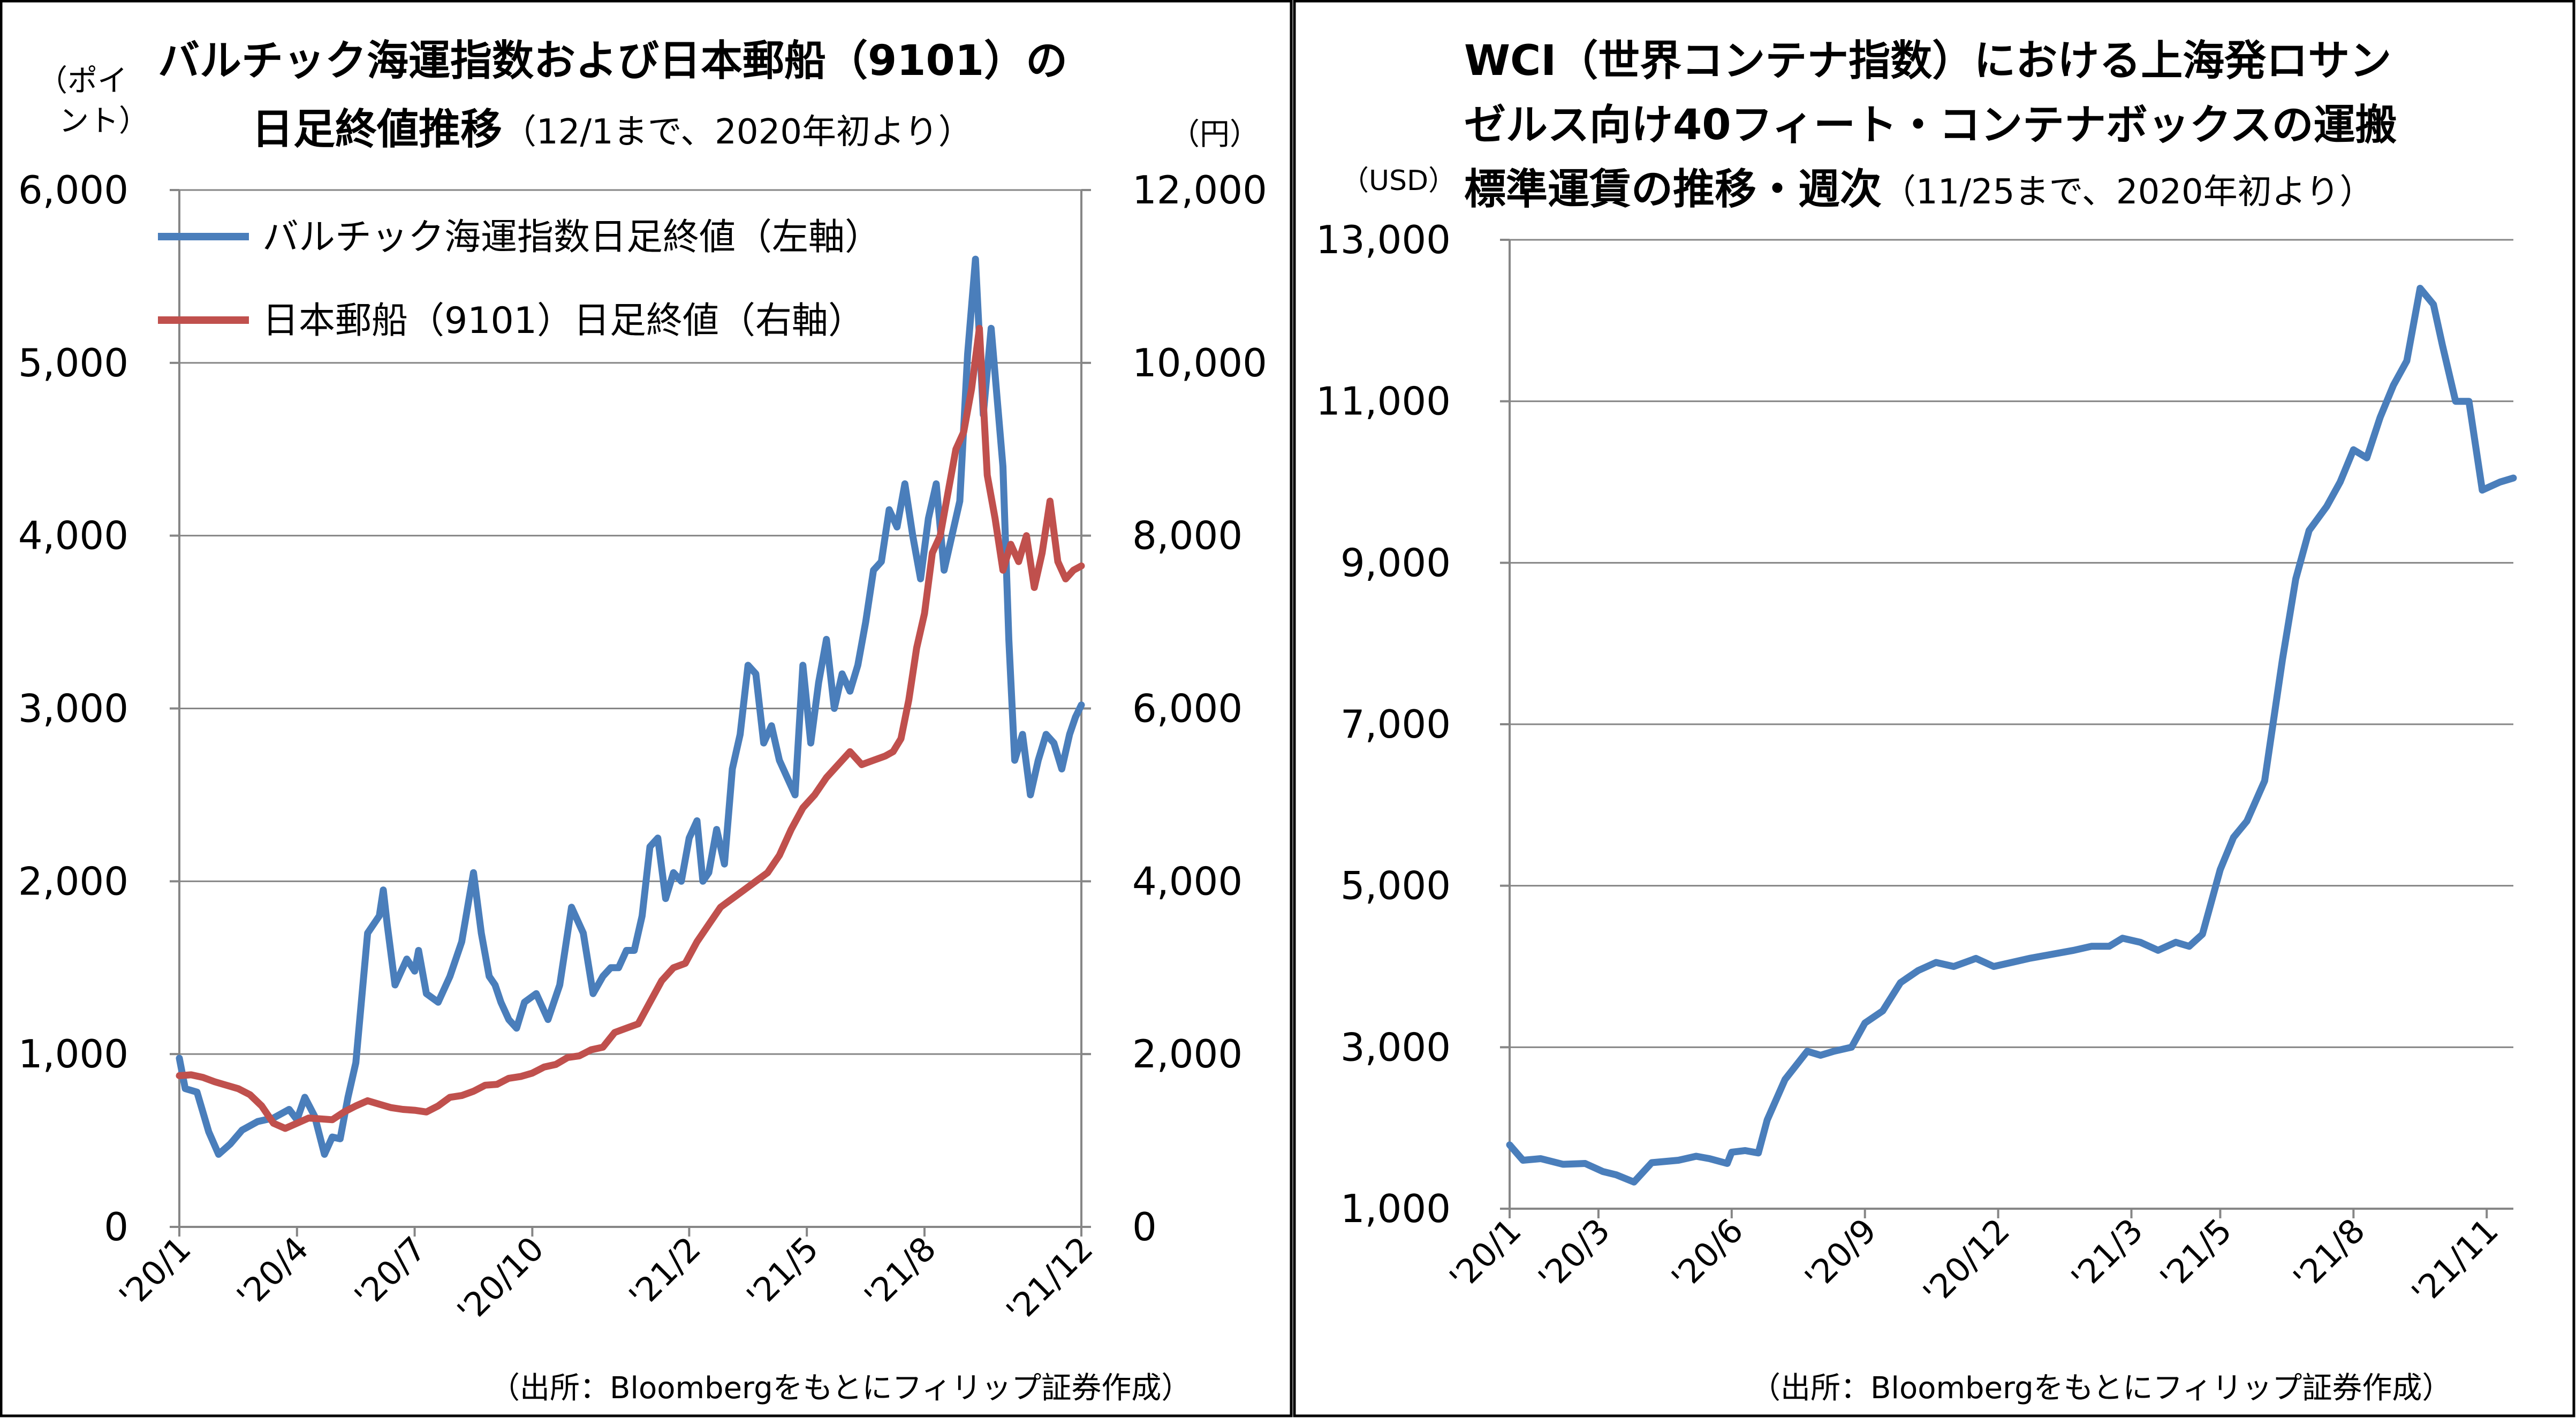 The width and height of the screenshot is (2576, 1418). What do you see at coordinates (563, 321) in the screenshot?
I see `legend-2-label: 日本郵船（9101）日足終値（右軸）` at bounding box center [563, 321].